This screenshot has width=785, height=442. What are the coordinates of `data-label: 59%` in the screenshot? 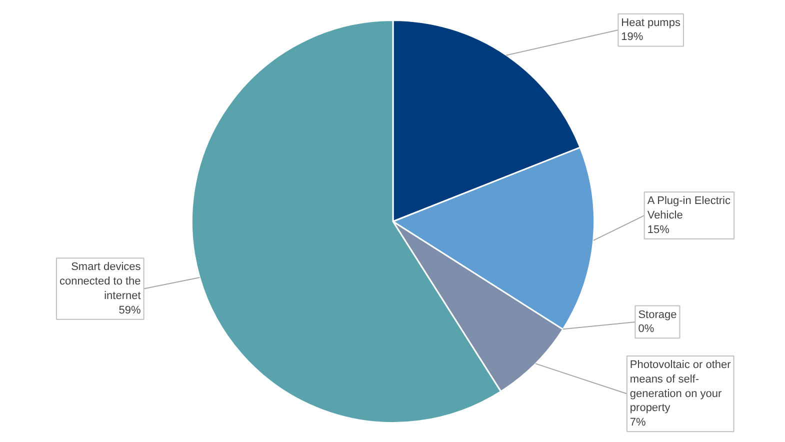 It's located at (130, 310).